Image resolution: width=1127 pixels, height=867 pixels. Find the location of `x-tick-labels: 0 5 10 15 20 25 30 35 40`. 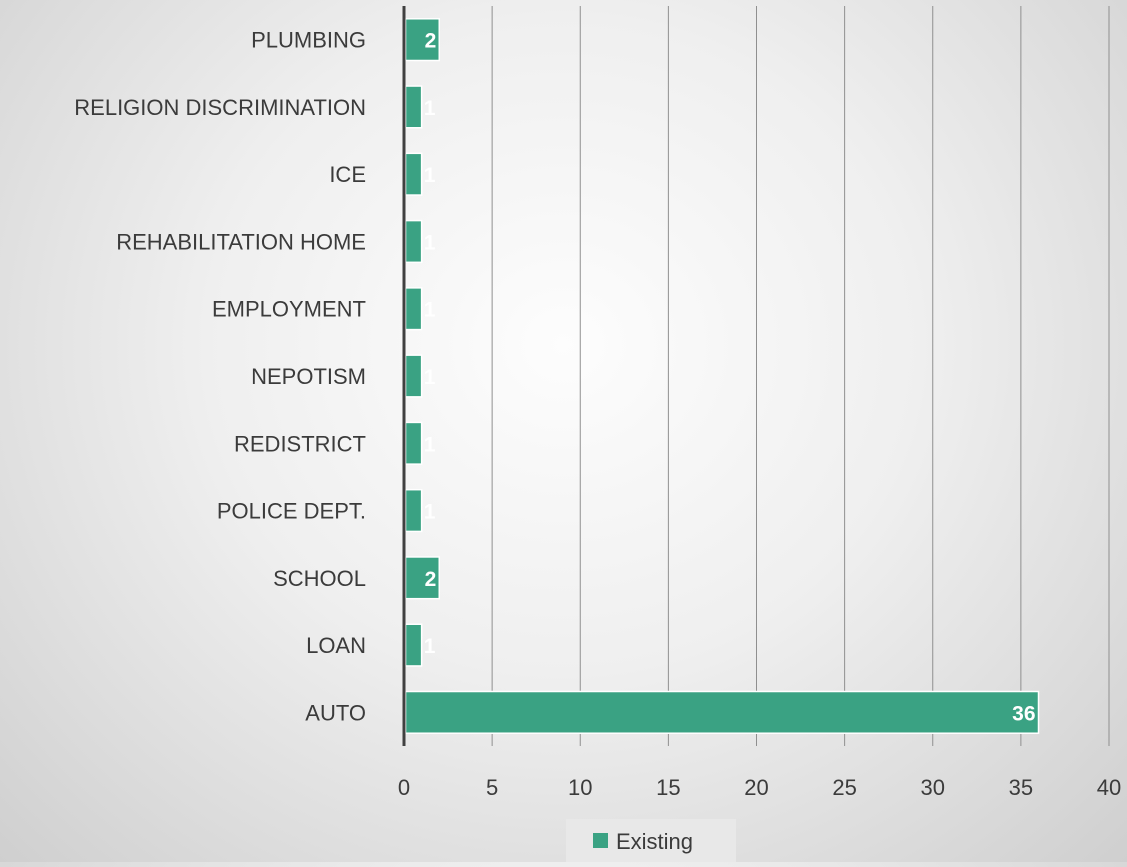

x-tick-labels: 0 5 10 15 20 25 30 35 40 is located at coordinates (759, 787).